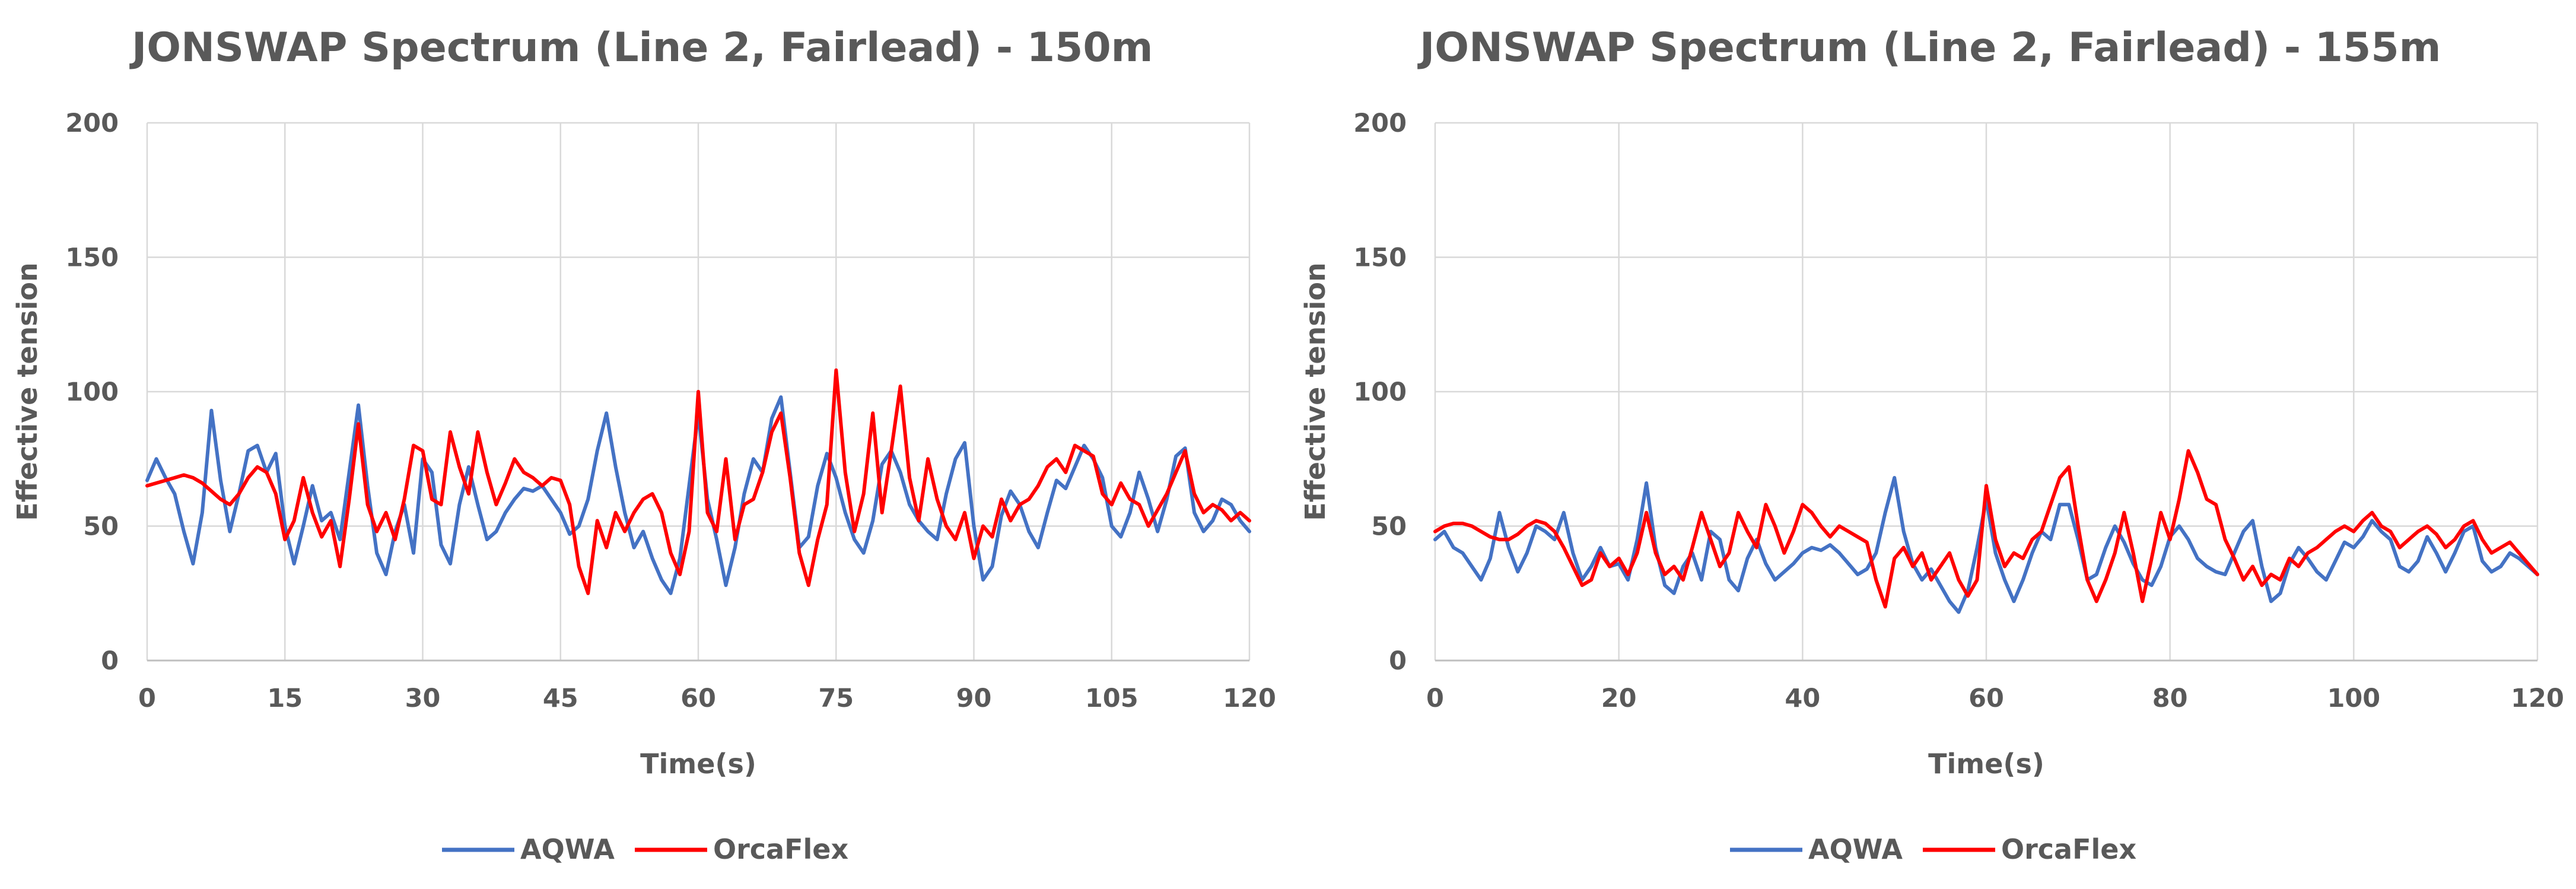  I want to click on x-tick-label: 105, so click(1111, 698).